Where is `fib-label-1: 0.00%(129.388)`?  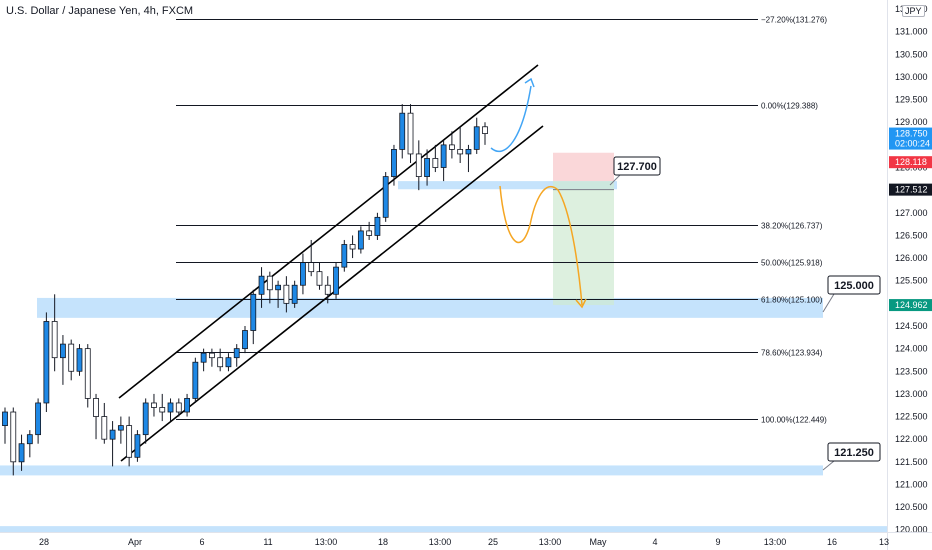
fib-label-1: 0.00%(129.388) is located at coordinates (789, 106).